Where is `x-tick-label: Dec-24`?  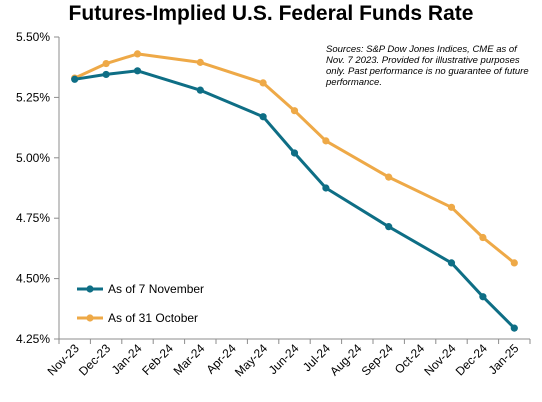
x-tick-label: Dec-24 is located at coordinates (471, 359).